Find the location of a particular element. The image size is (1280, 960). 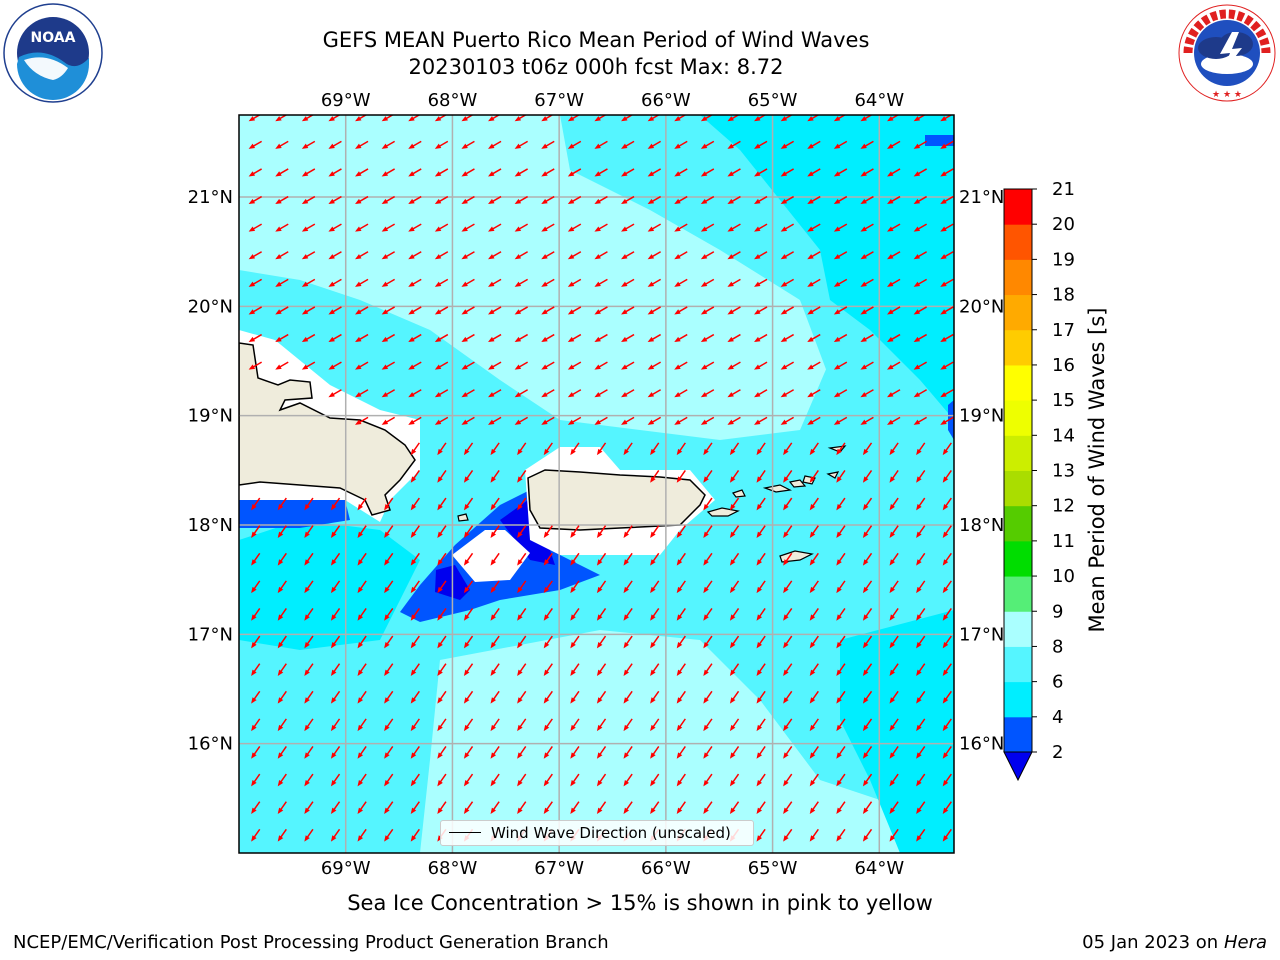

lon-tick-label-top: 66°W is located at coordinates (666, 100).